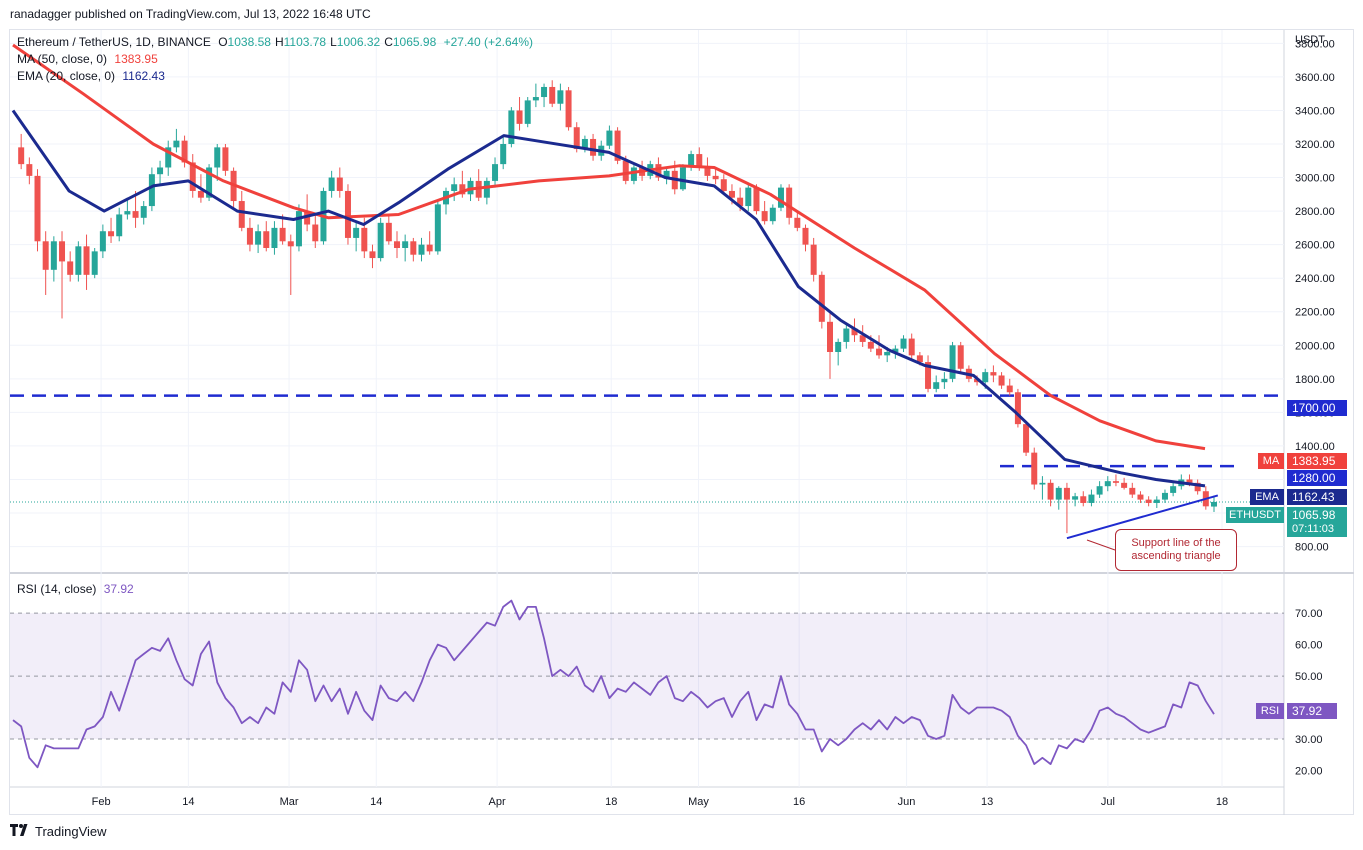 The image size is (1363, 850). What do you see at coordinates (1108, 802) in the screenshot?
I see `time-tick-label: Jul` at bounding box center [1108, 802].